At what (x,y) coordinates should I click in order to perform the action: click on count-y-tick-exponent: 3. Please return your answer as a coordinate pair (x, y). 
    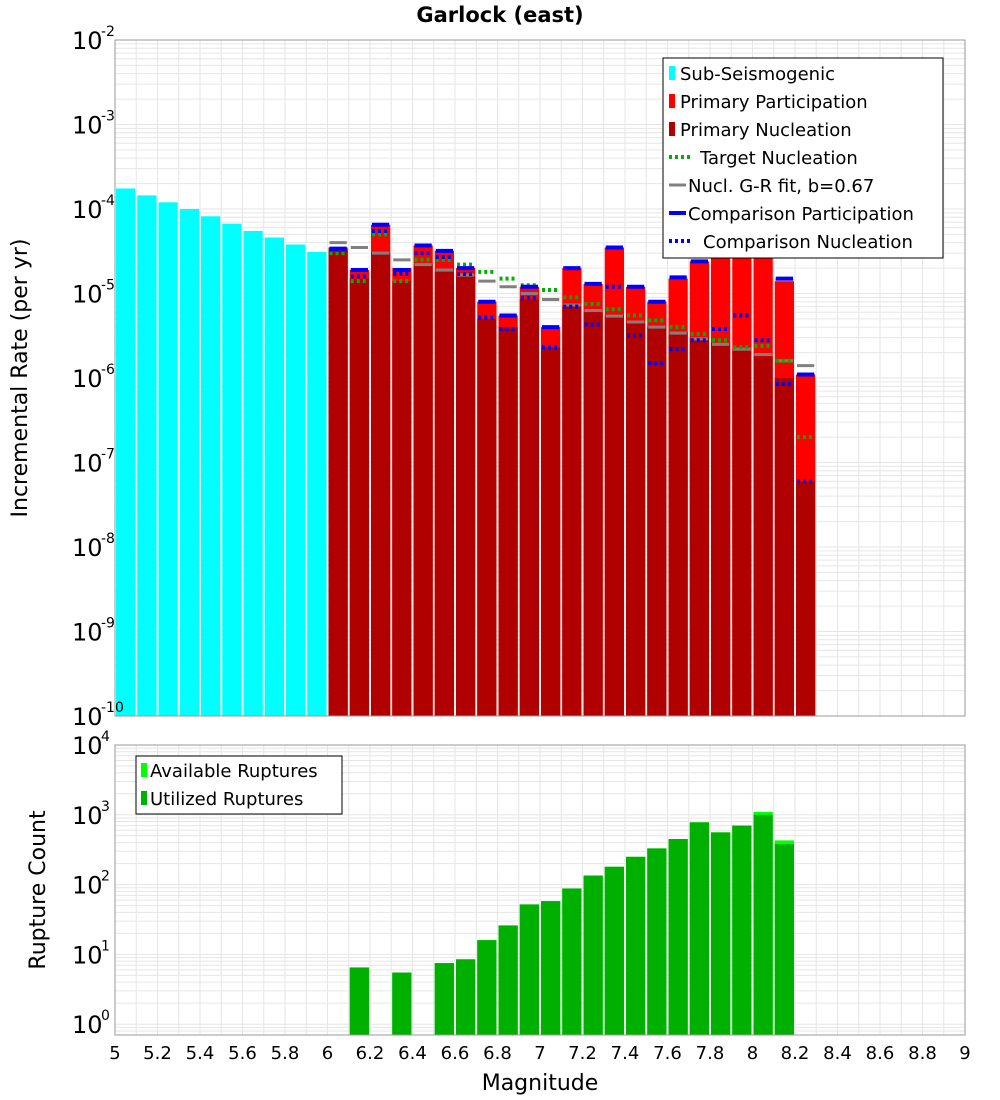
    Looking at the image, I should click on (105, 807).